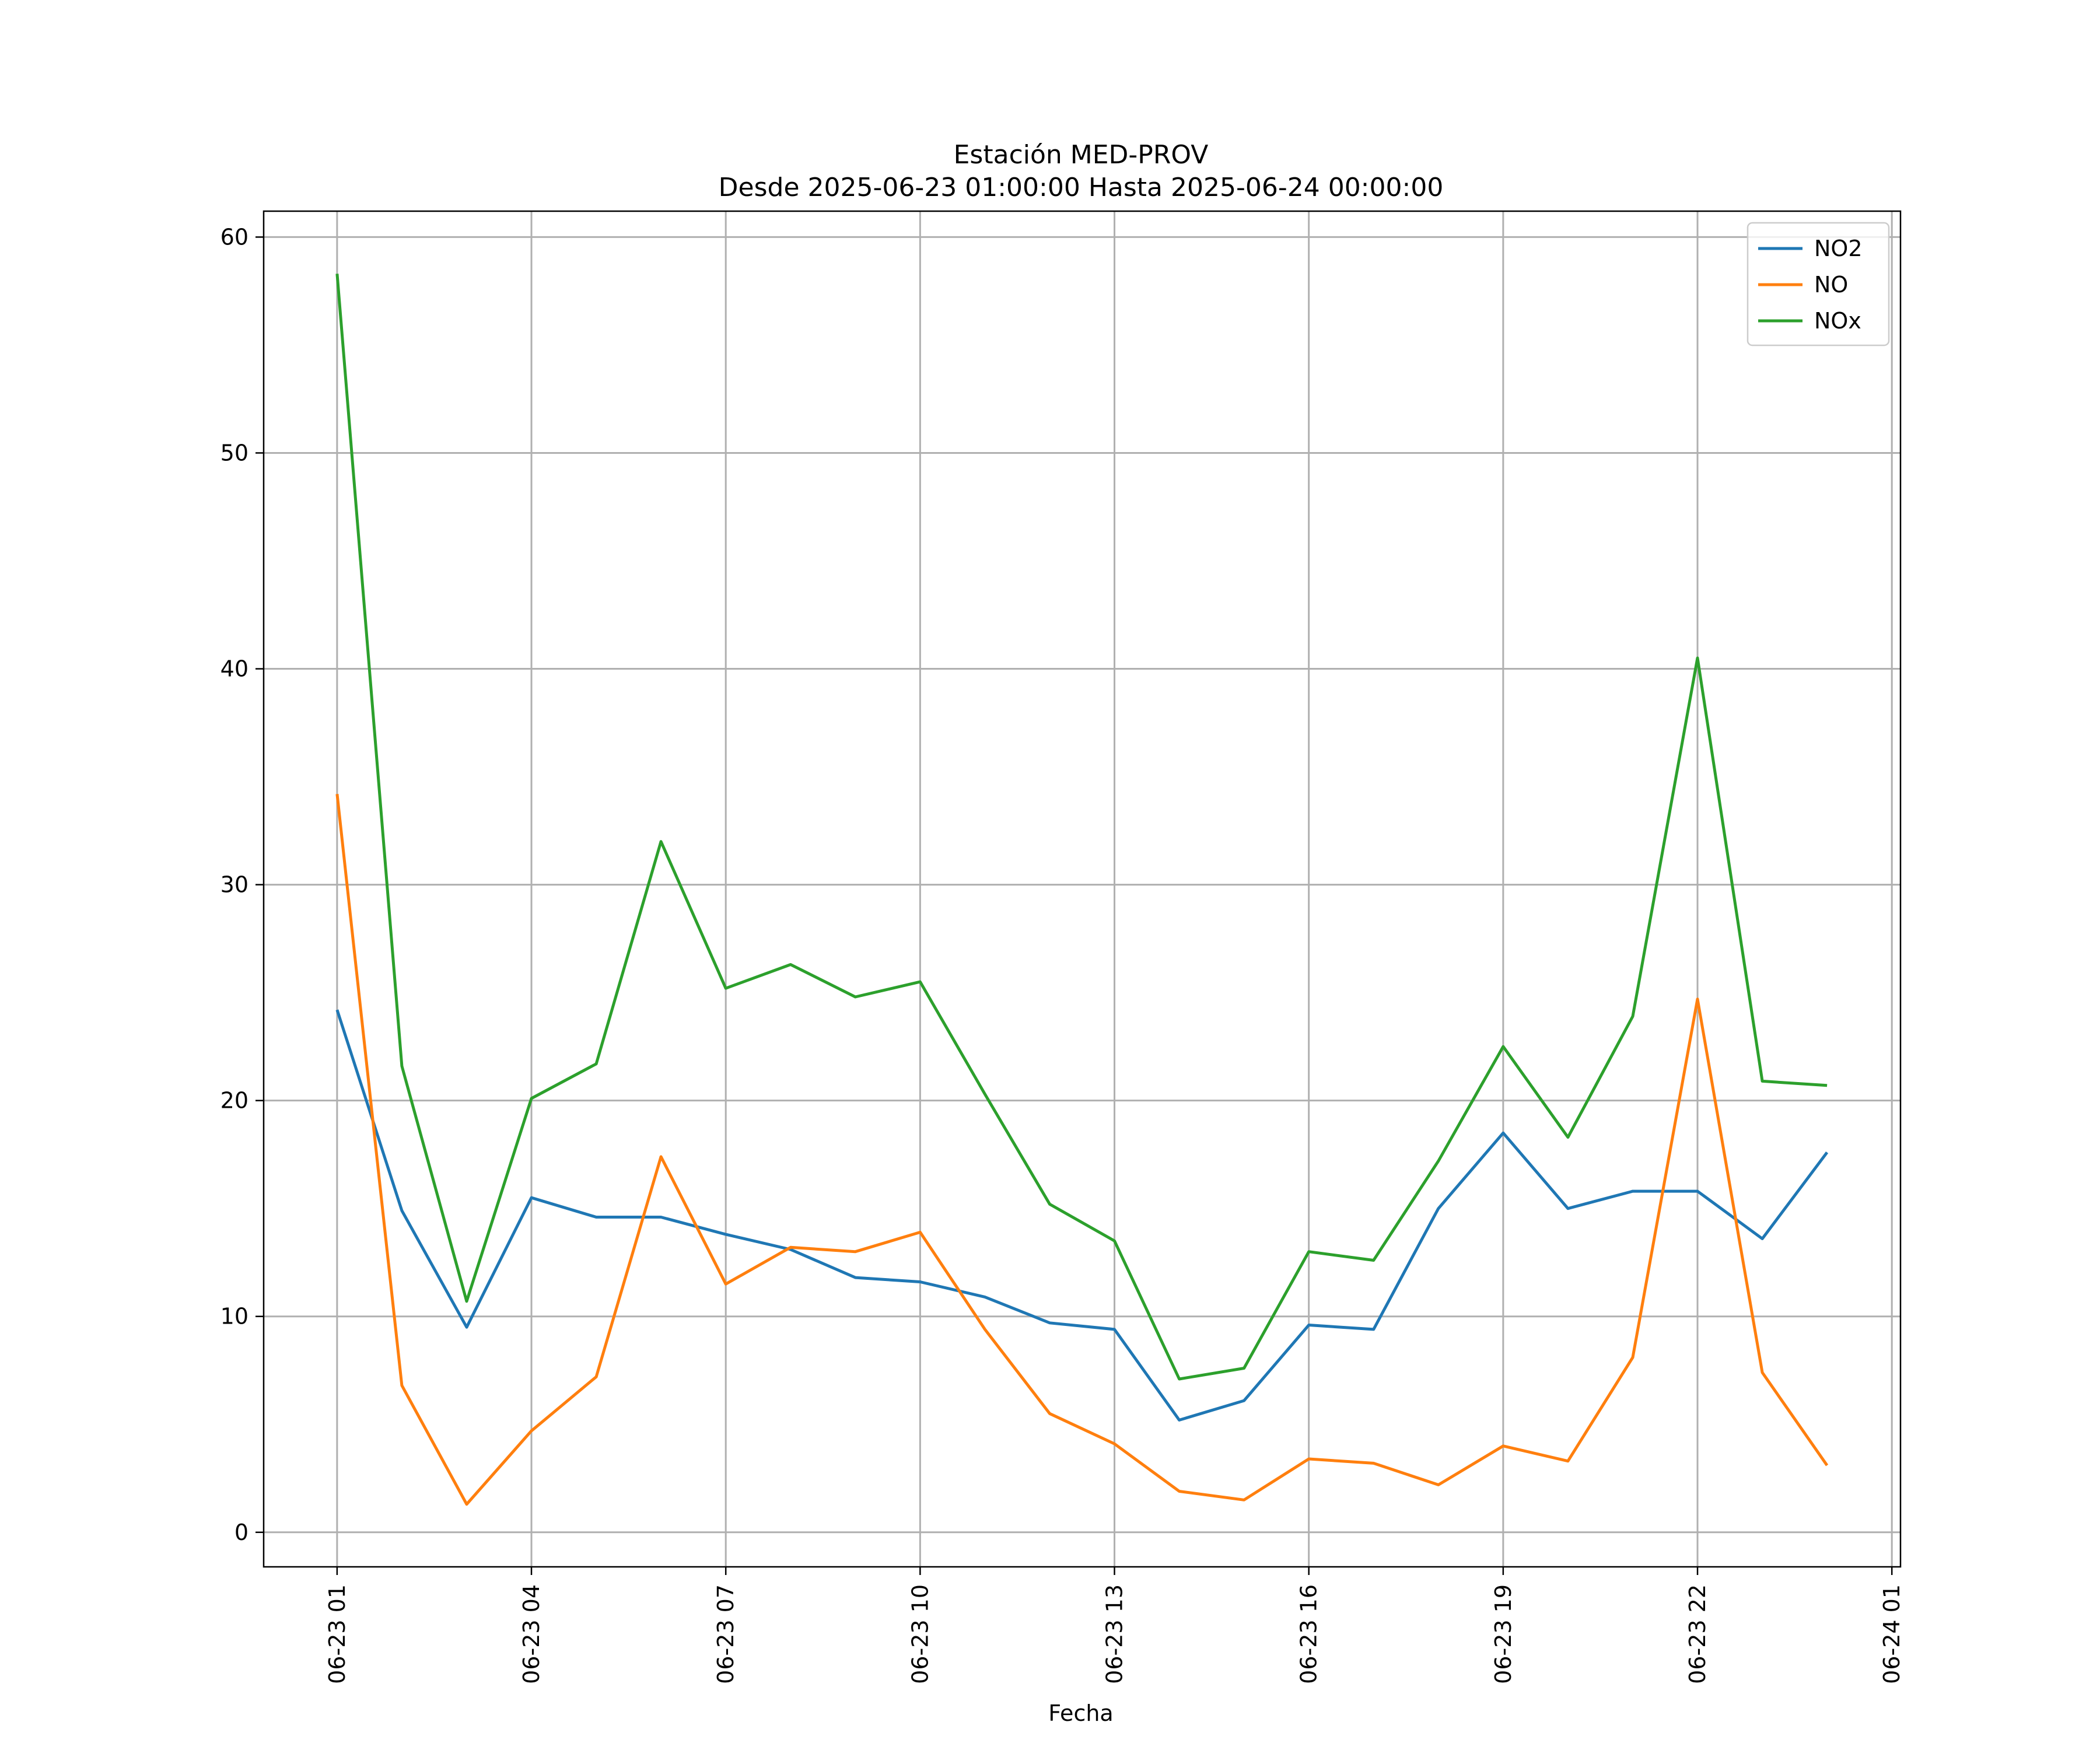 The width and height of the screenshot is (2100, 1750). What do you see at coordinates (1697, 1634) in the screenshot?
I see `x-tick-label: 06-23 22` at bounding box center [1697, 1634].